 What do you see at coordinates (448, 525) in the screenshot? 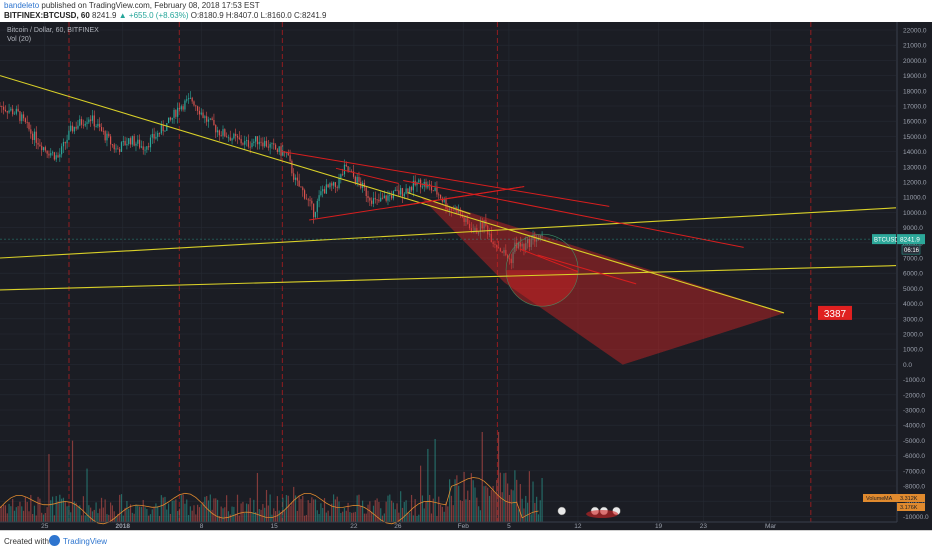
I see `x-axis: 25 2018 8 15 22 26 Feb 5 12 19 23 Mar` at bounding box center [448, 525].